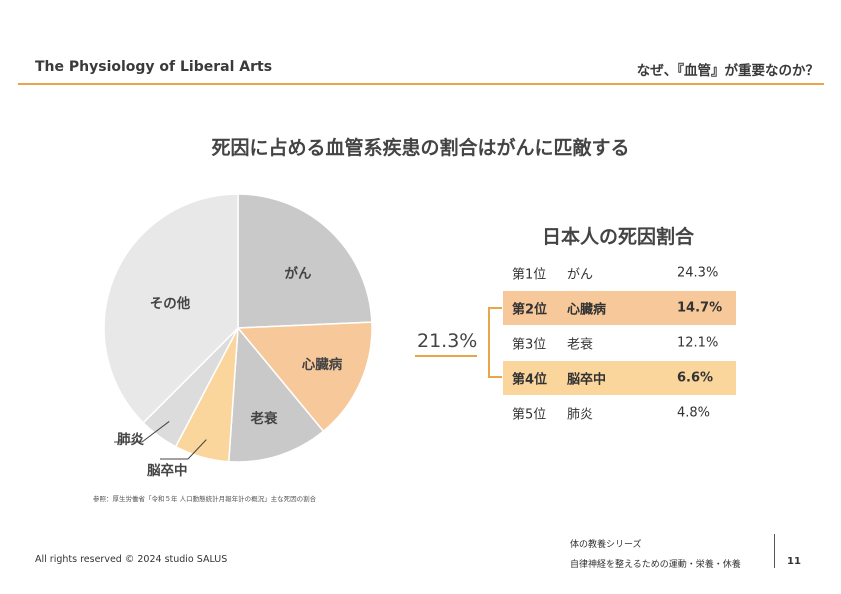  I want to click on rank-row-5: 第5位 肺炎 4.8%, so click(619, 413).